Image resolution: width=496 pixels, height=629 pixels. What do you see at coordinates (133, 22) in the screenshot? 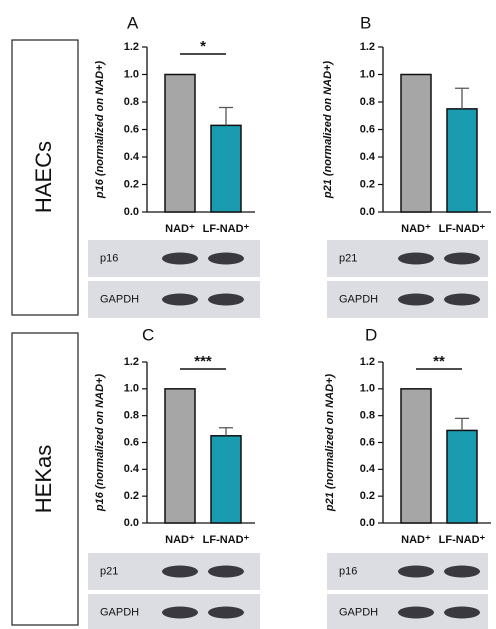
I see `panel-letter: A` at bounding box center [133, 22].